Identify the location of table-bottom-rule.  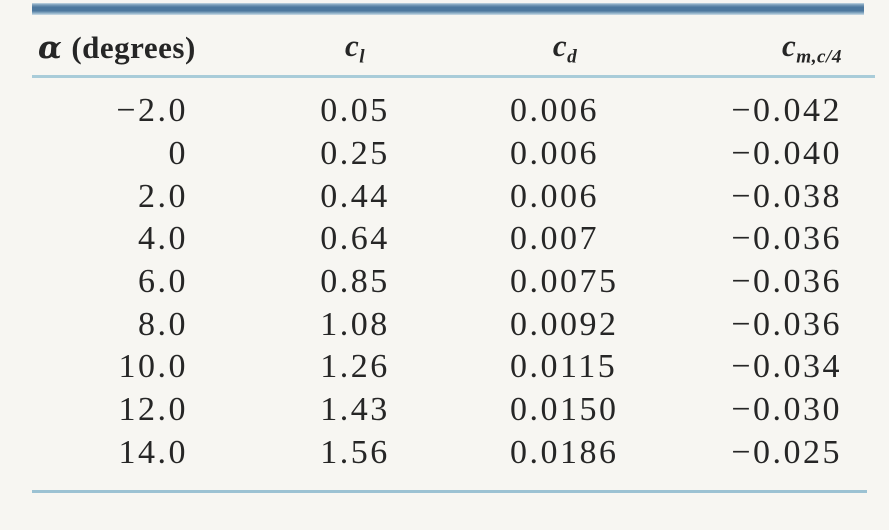
(449, 492).